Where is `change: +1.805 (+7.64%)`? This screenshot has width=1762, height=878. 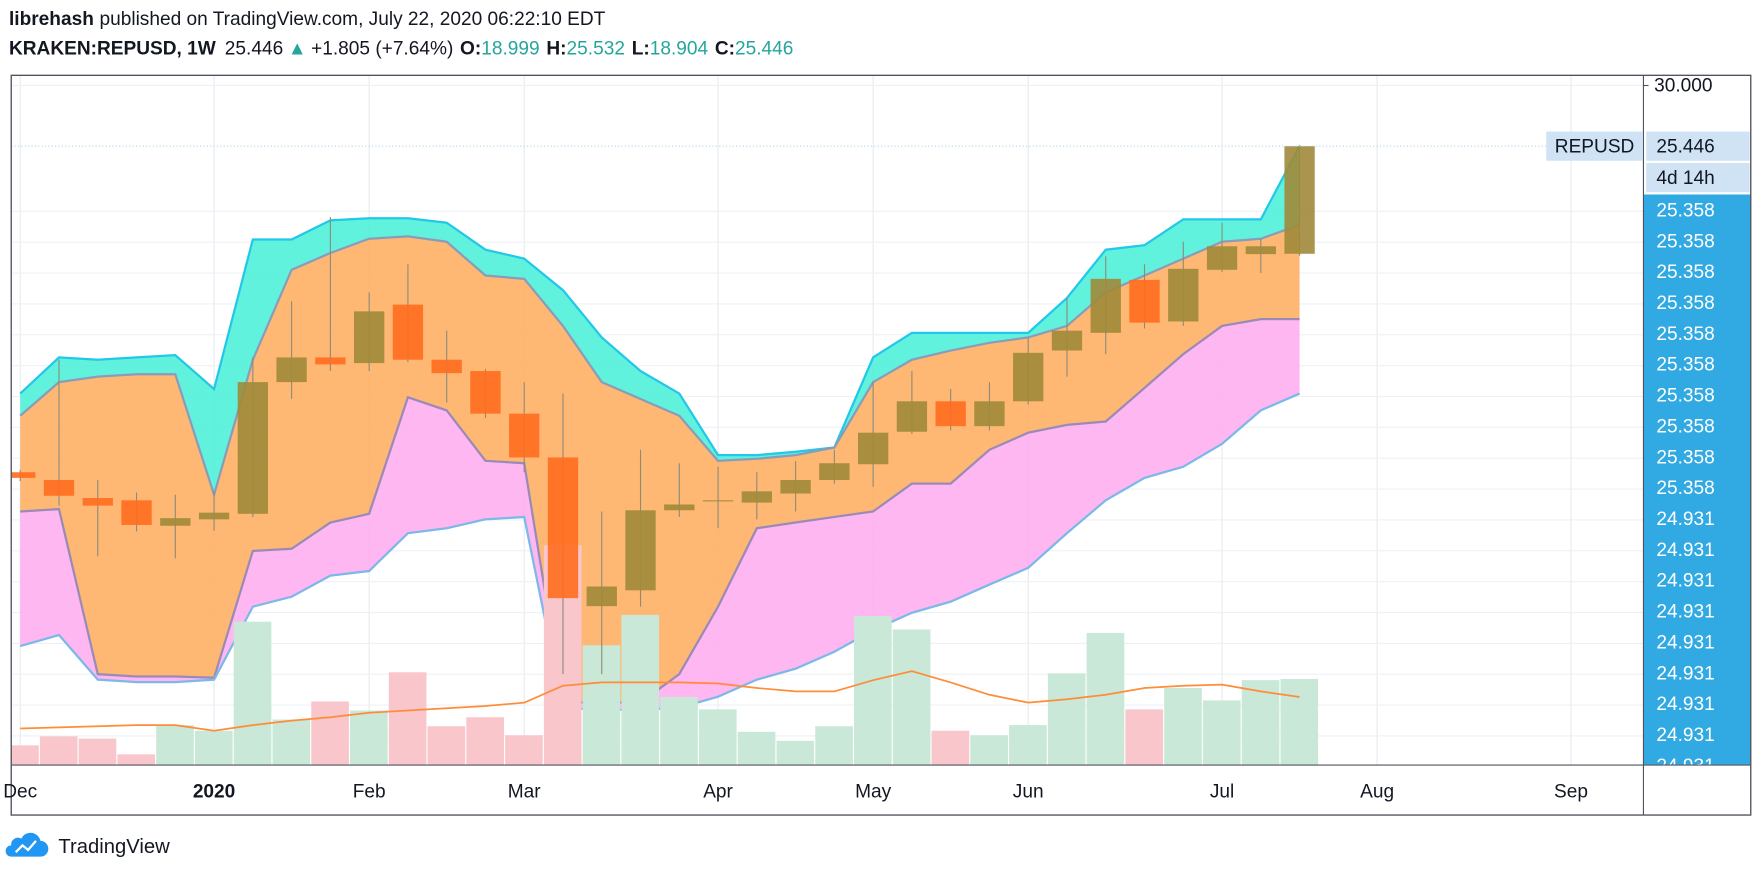 change: +1.805 (+7.64%) is located at coordinates (382, 49).